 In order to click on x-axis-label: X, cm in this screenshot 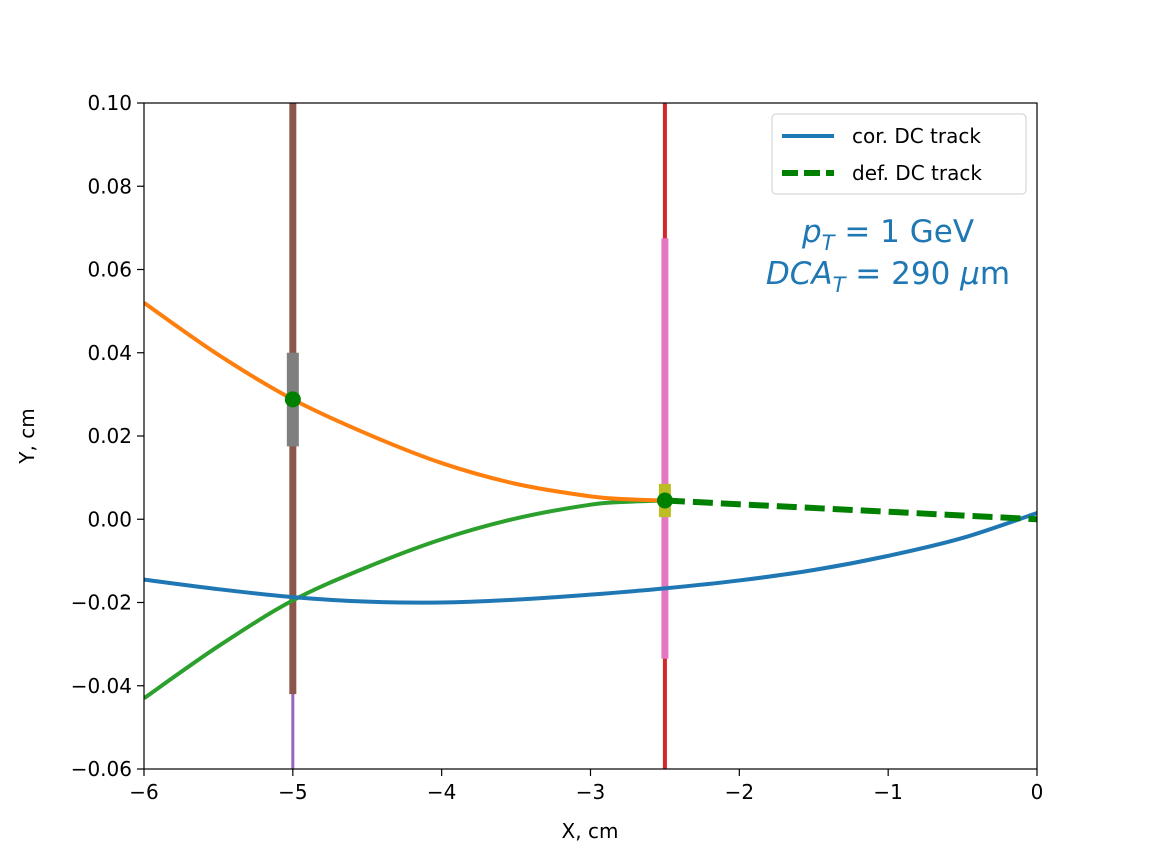, I will do `click(590, 831)`.